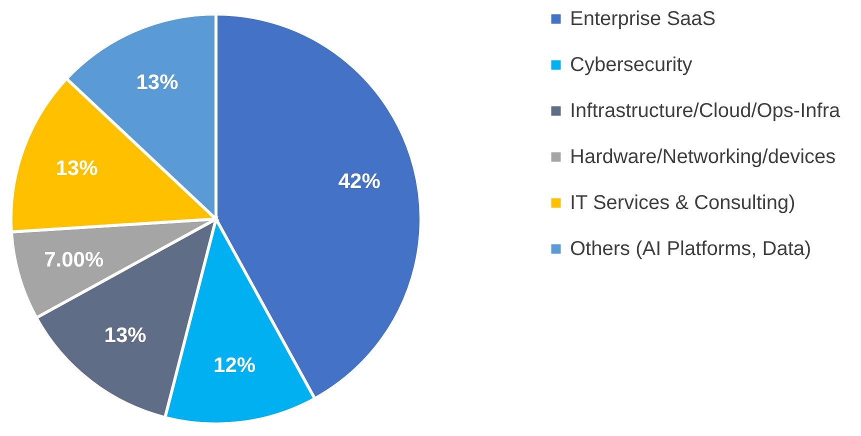 This screenshot has height=436, width=861. What do you see at coordinates (359, 182) in the screenshot?
I see `data-label: 42%` at bounding box center [359, 182].